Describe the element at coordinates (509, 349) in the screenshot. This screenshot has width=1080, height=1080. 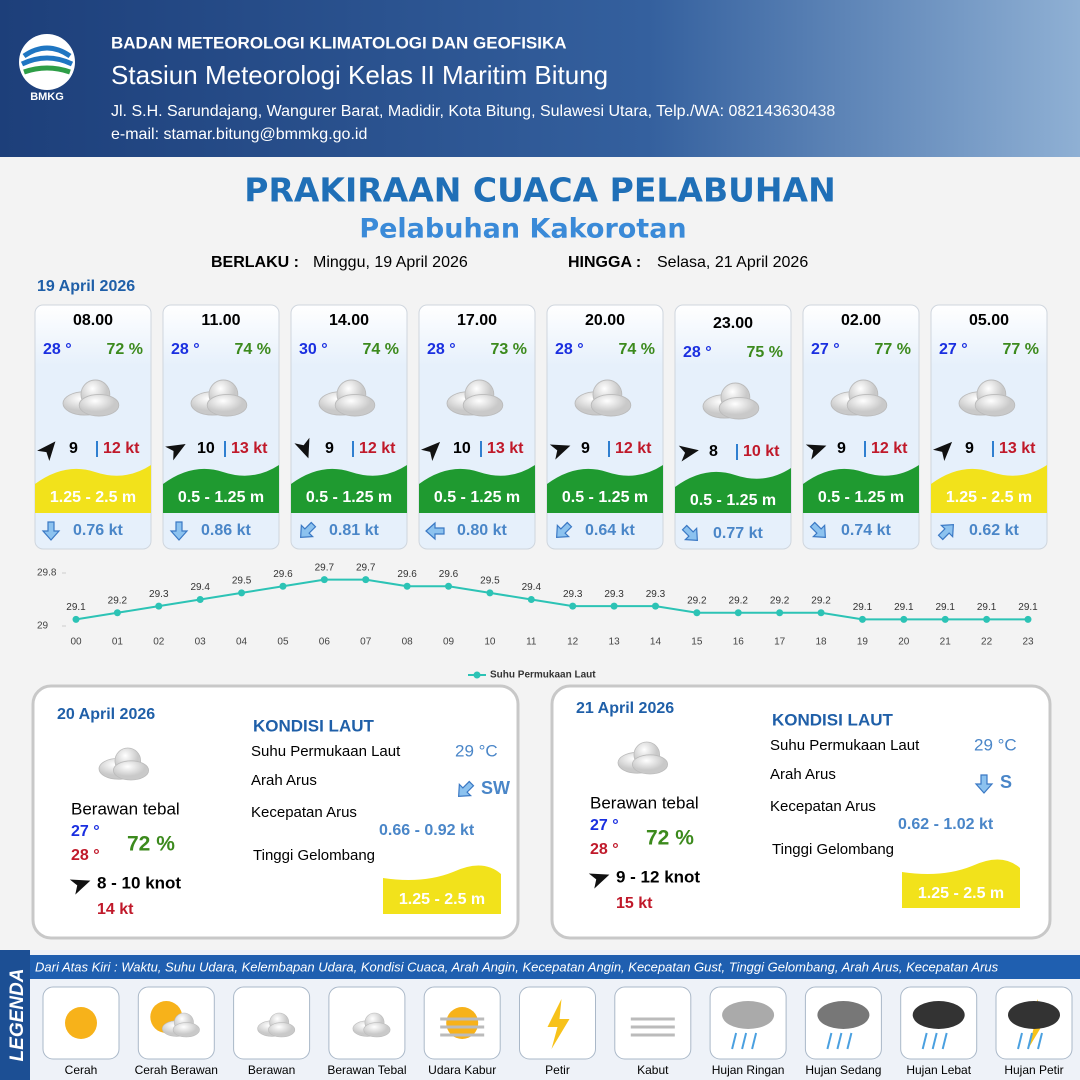
I see `card-humidity: 73 %` at that location.